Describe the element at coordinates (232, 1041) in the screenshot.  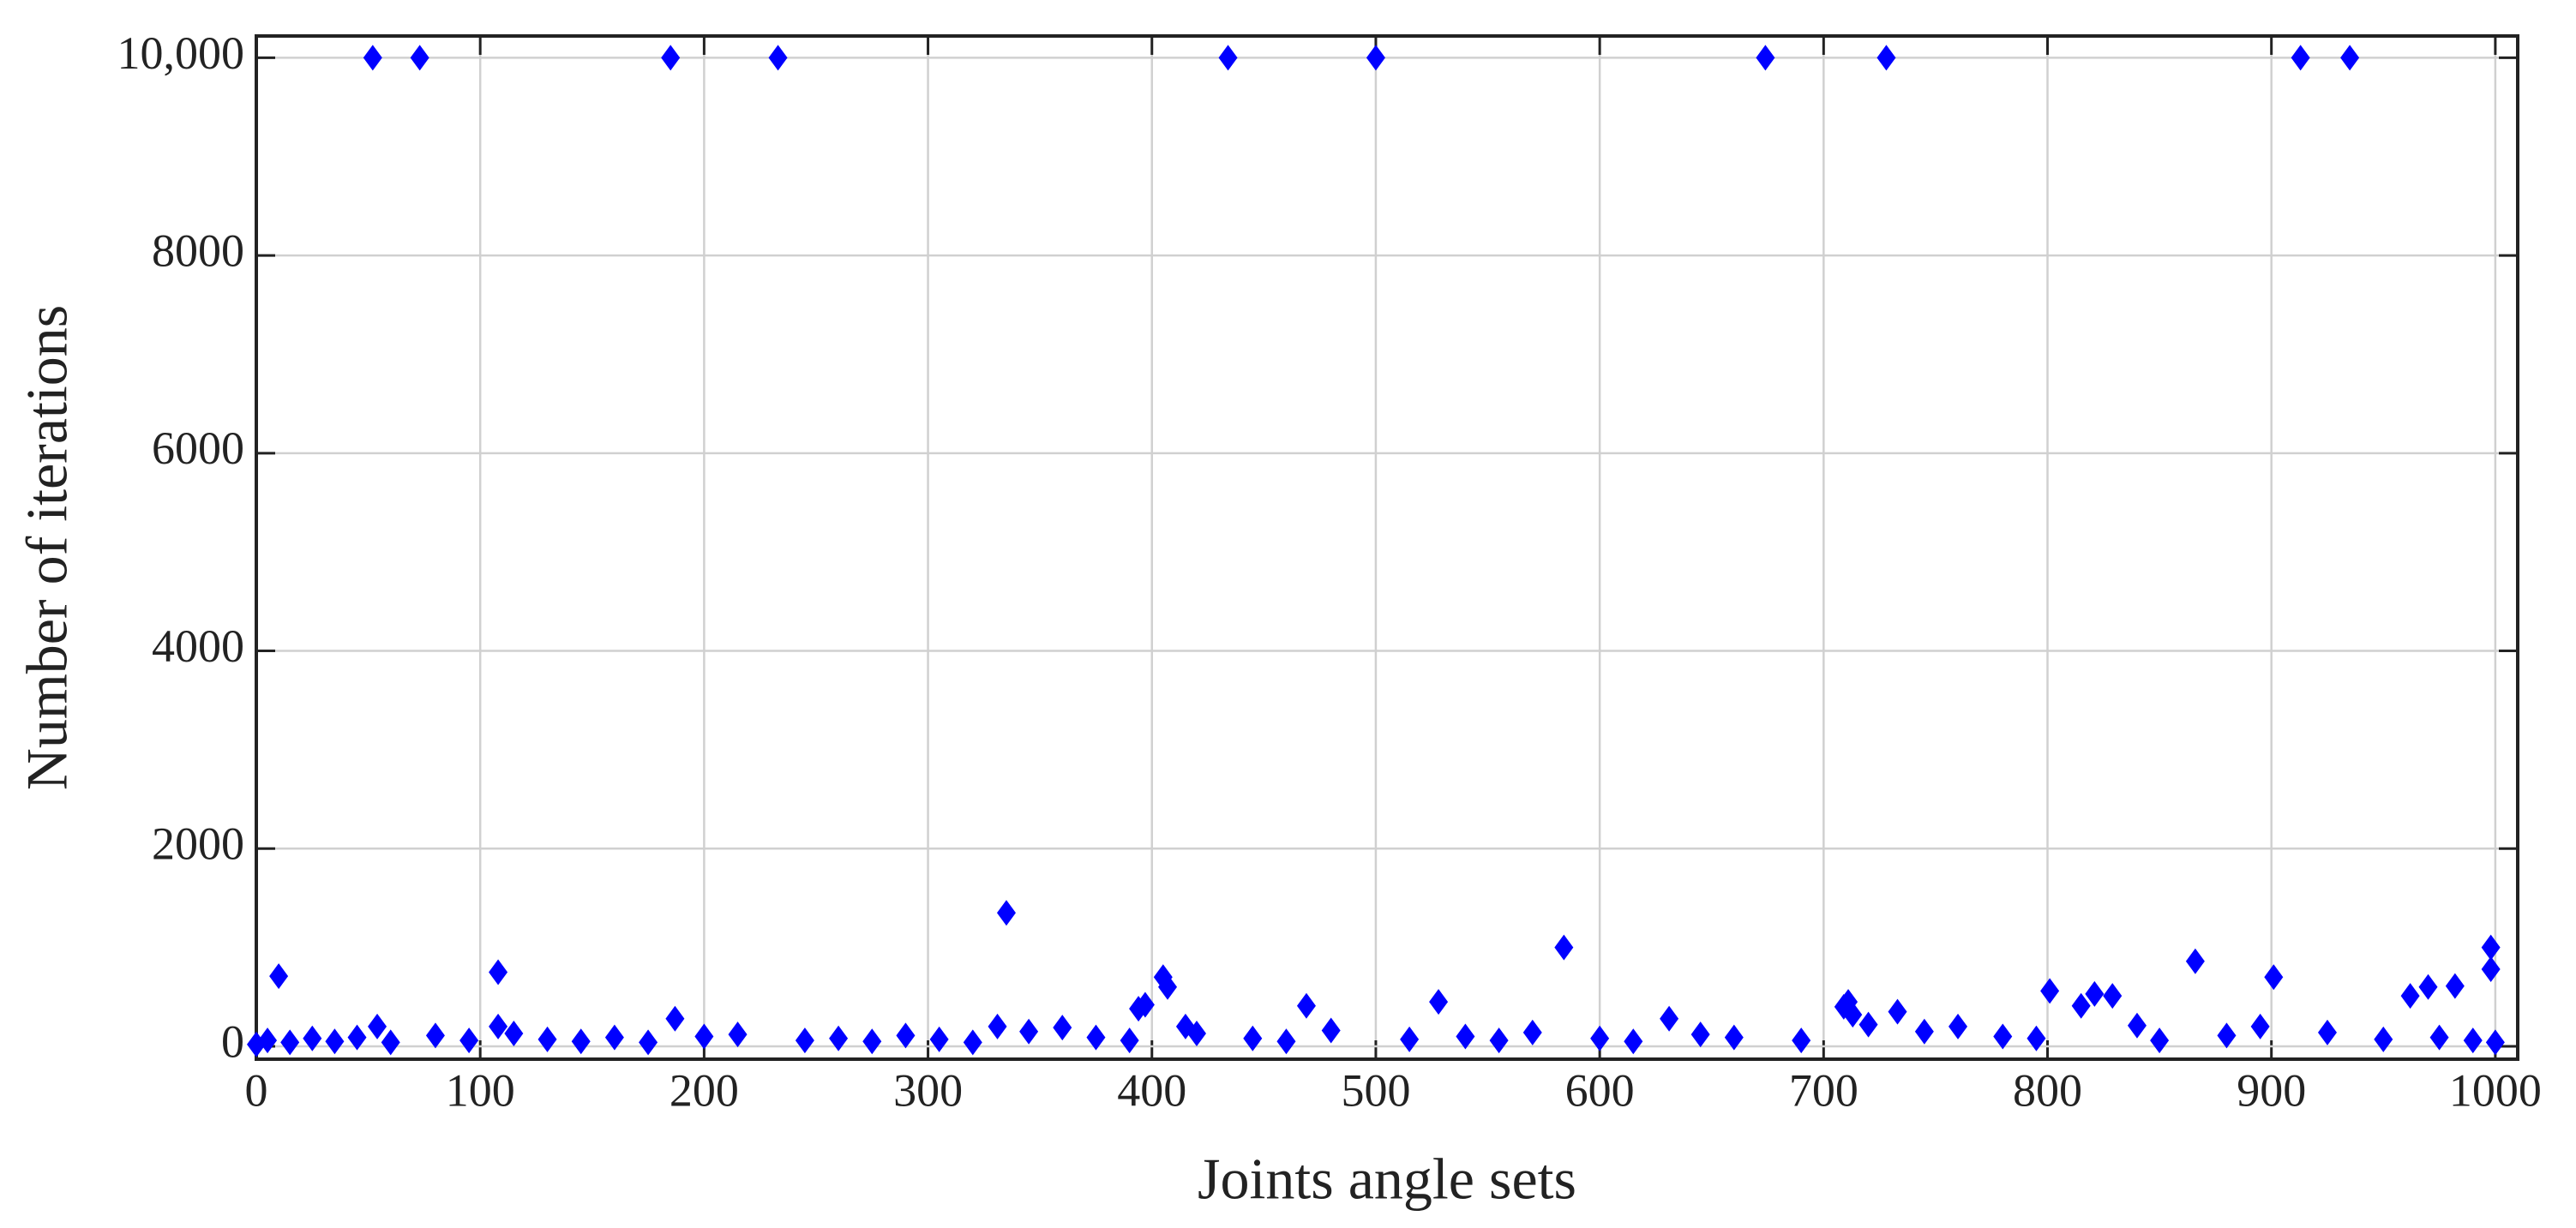
I see `y-tick-label: 0` at that location.